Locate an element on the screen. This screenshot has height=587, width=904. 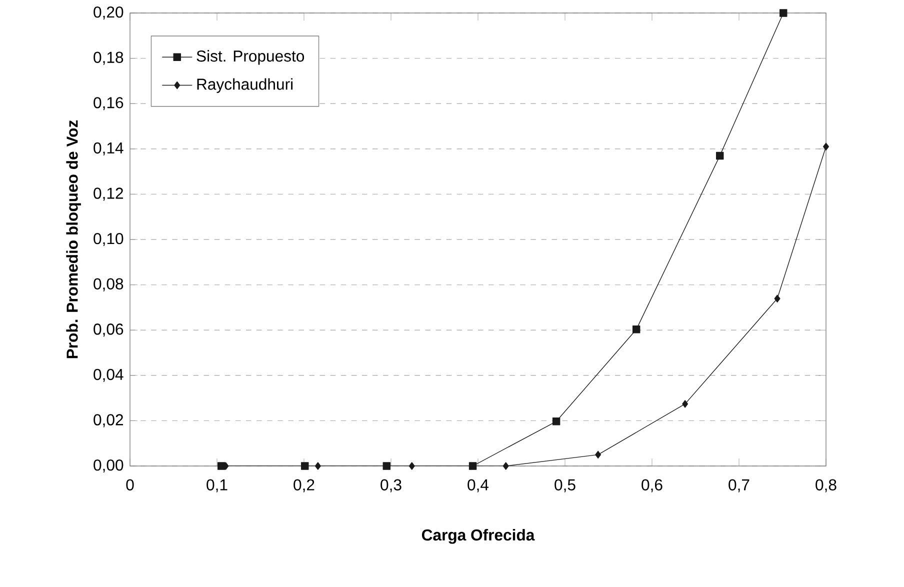
x-tick-label: 0,5 is located at coordinates (565, 485).